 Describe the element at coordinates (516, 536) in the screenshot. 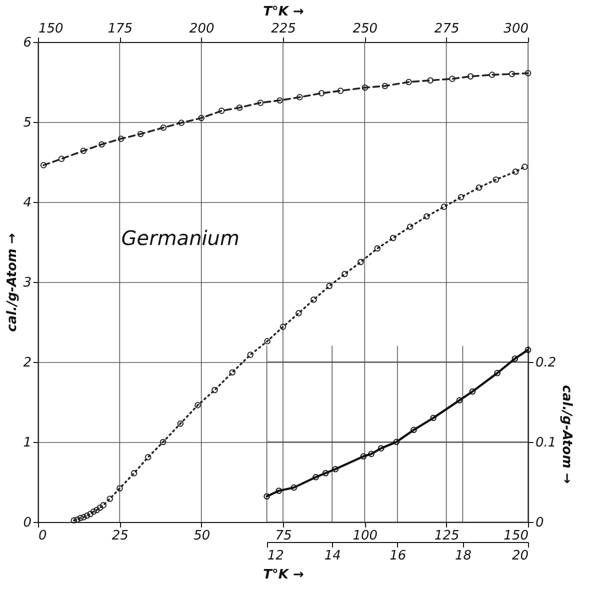

I see `x-tick-label: 150` at that location.